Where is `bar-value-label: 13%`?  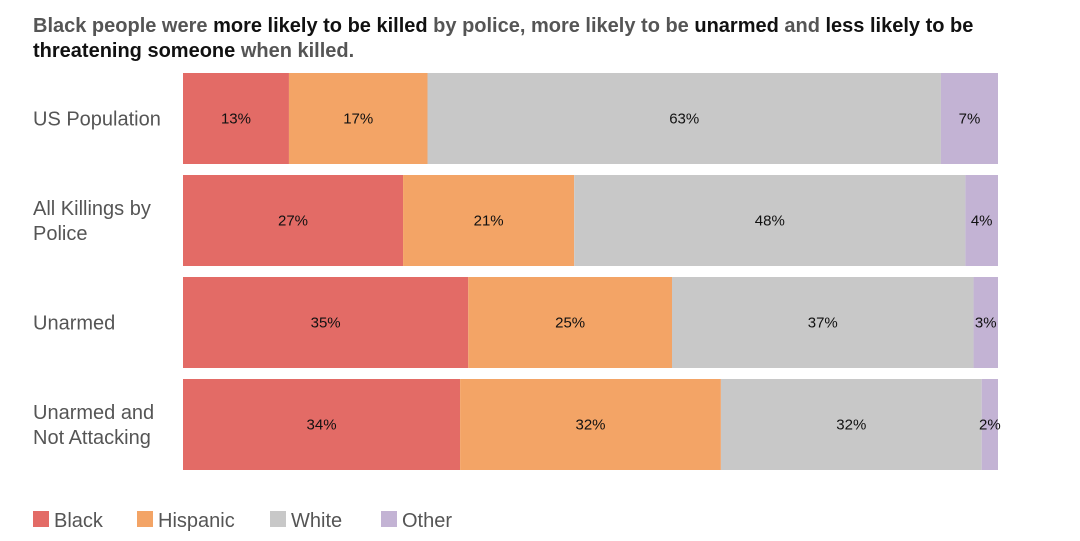
bar-value-label: 13% is located at coordinates (236, 119).